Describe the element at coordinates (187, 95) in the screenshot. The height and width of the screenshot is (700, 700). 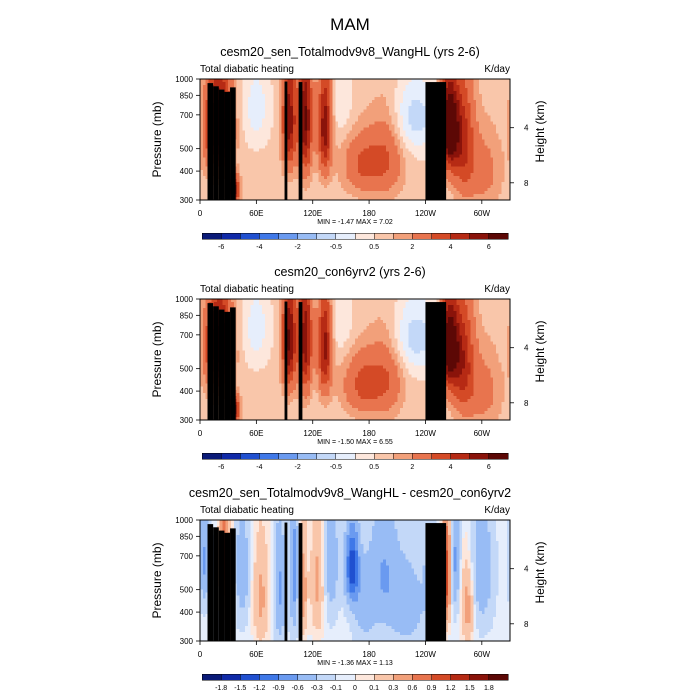
I see `y-tick-label: 850` at that location.